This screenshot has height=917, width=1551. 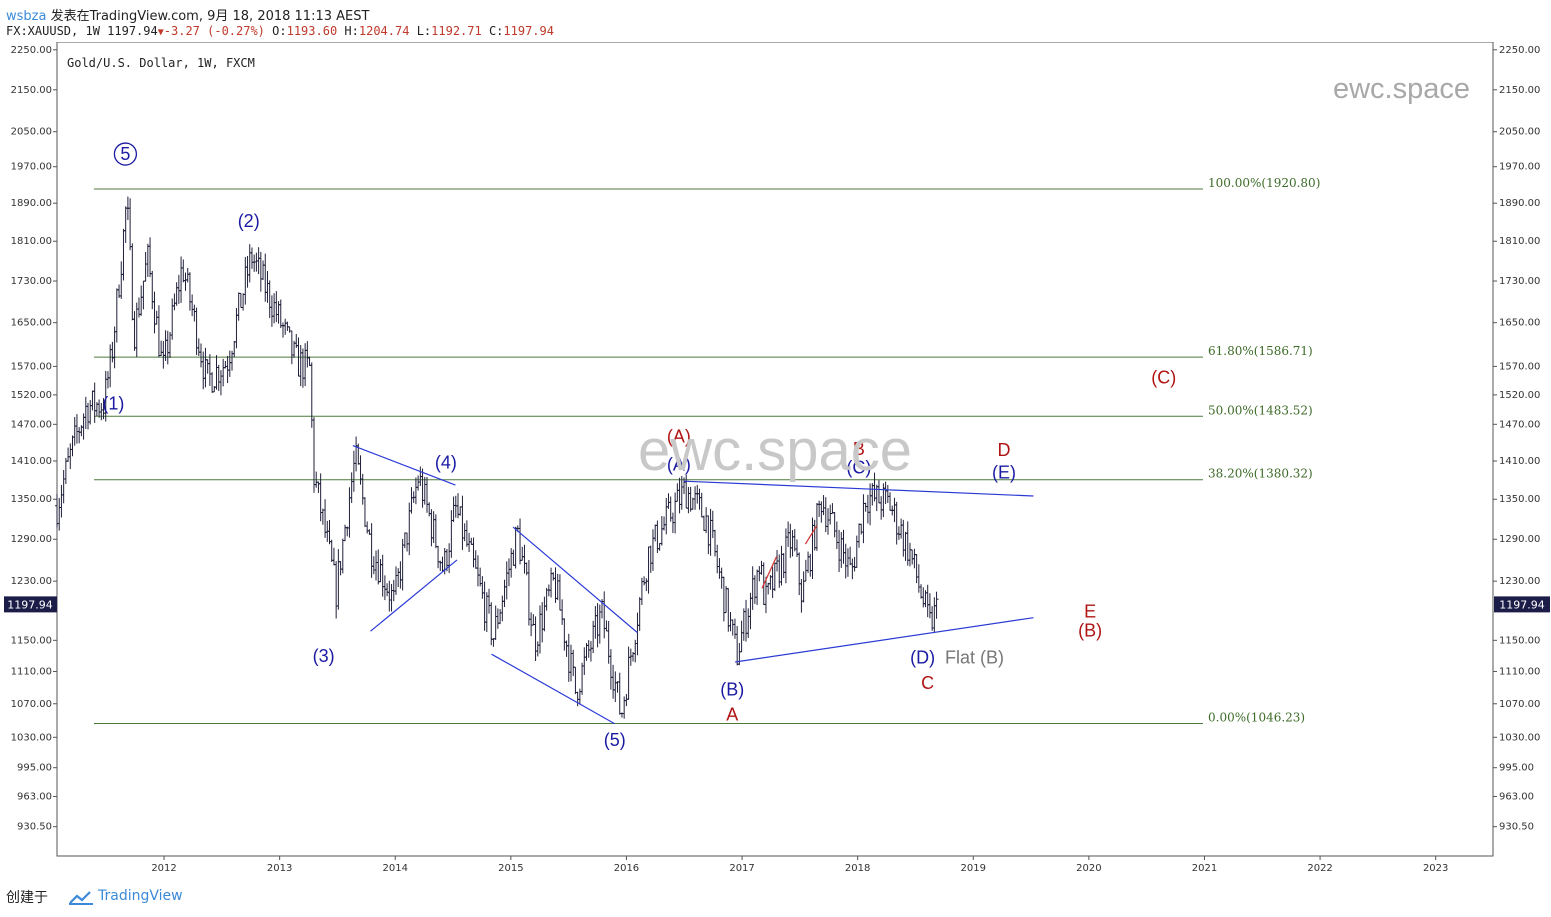 I want to click on y-tick-label-right: 1810.00, so click(x=1519, y=241).